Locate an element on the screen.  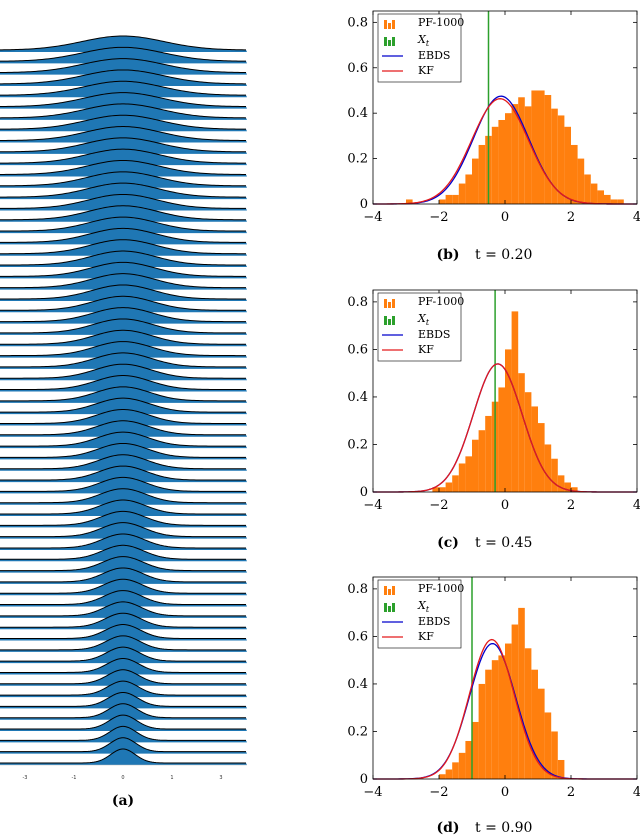
caption-a-label: (a) is located at coordinates (123, 801).